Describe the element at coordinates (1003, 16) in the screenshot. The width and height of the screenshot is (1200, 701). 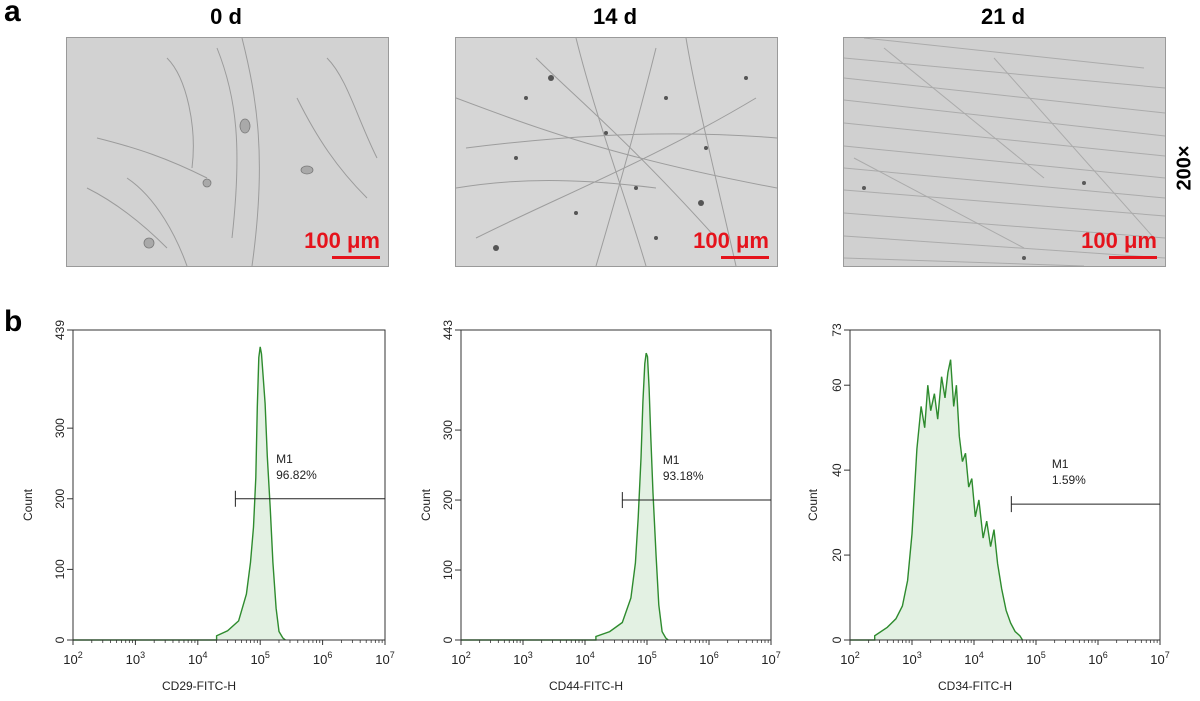
I see `image-title-21d: 21 d` at that location.